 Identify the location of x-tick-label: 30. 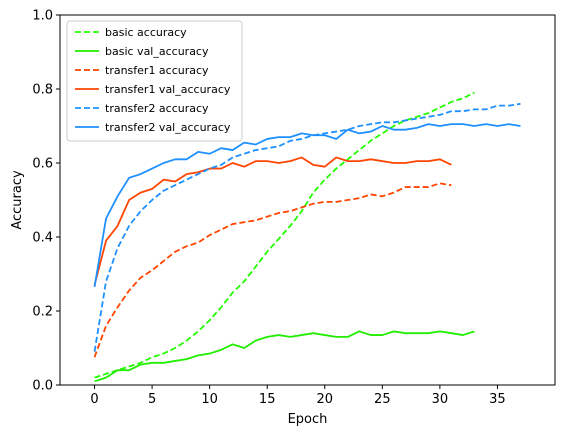
(440, 399).